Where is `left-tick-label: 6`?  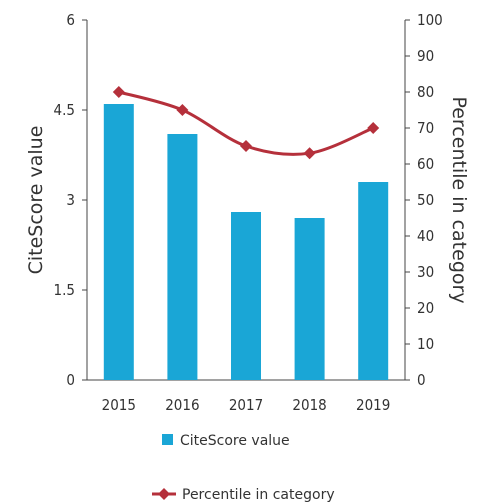
left-tick-label: 6 is located at coordinates (70, 20).